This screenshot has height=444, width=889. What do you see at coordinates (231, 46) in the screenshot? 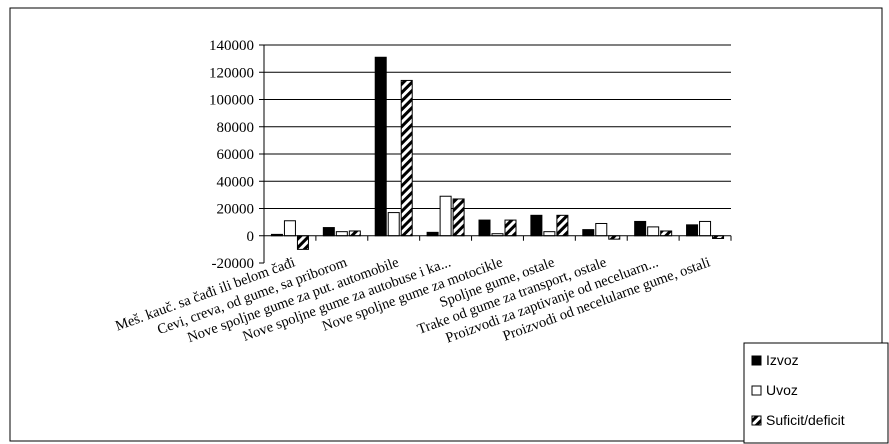
I see `y-tick-label: 140000` at bounding box center [231, 46].